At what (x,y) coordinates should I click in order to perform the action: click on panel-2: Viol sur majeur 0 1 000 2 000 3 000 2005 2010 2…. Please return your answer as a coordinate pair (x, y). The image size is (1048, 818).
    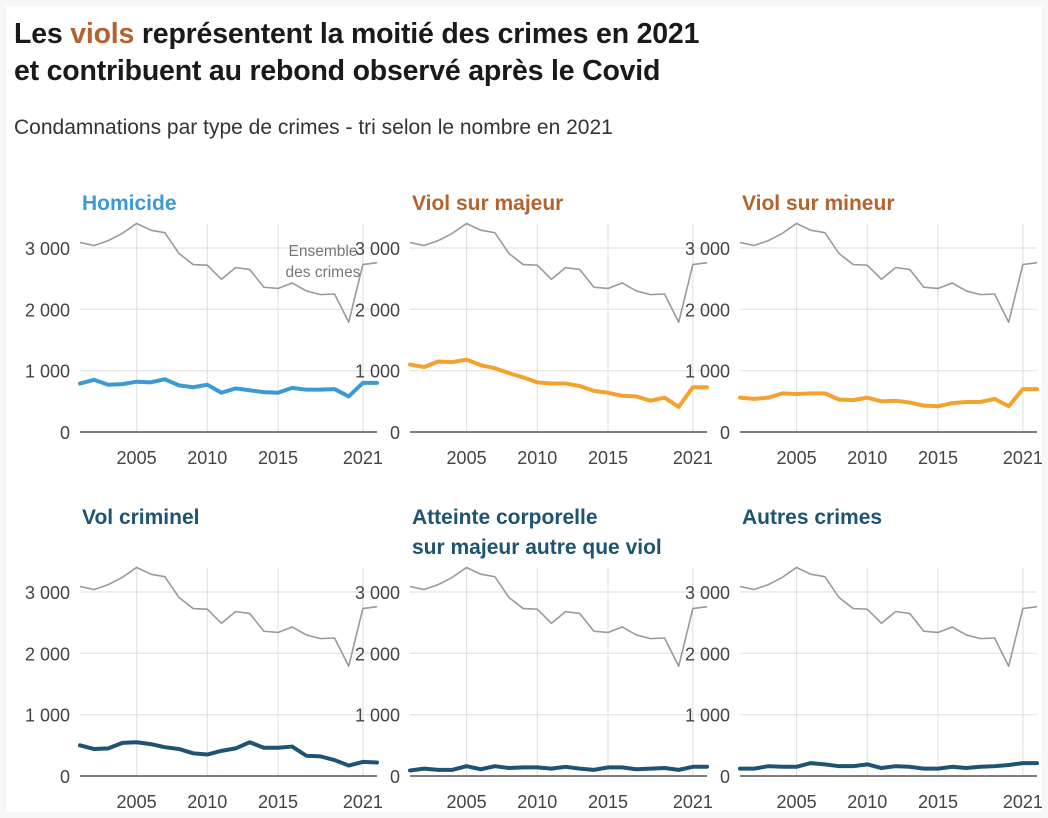
    Looking at the image, I should click on (534, 330).